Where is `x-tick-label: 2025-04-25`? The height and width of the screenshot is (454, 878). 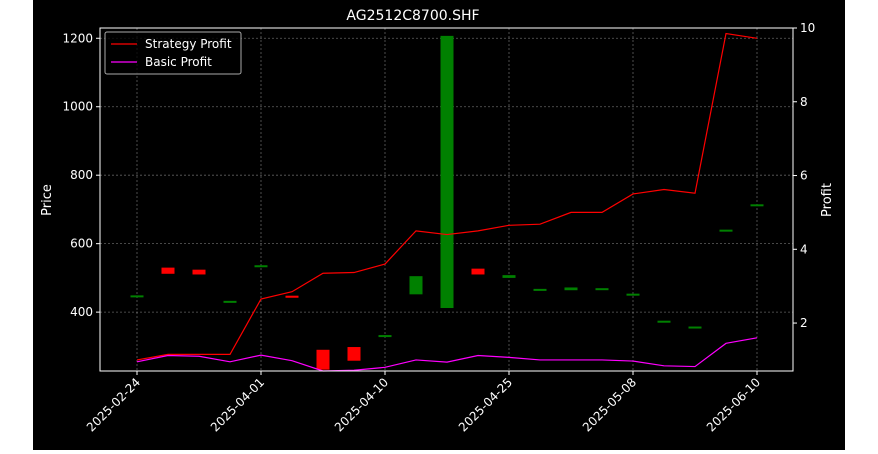
x-tick-label: 2025-04-25 is located at coordinates (485, 404).